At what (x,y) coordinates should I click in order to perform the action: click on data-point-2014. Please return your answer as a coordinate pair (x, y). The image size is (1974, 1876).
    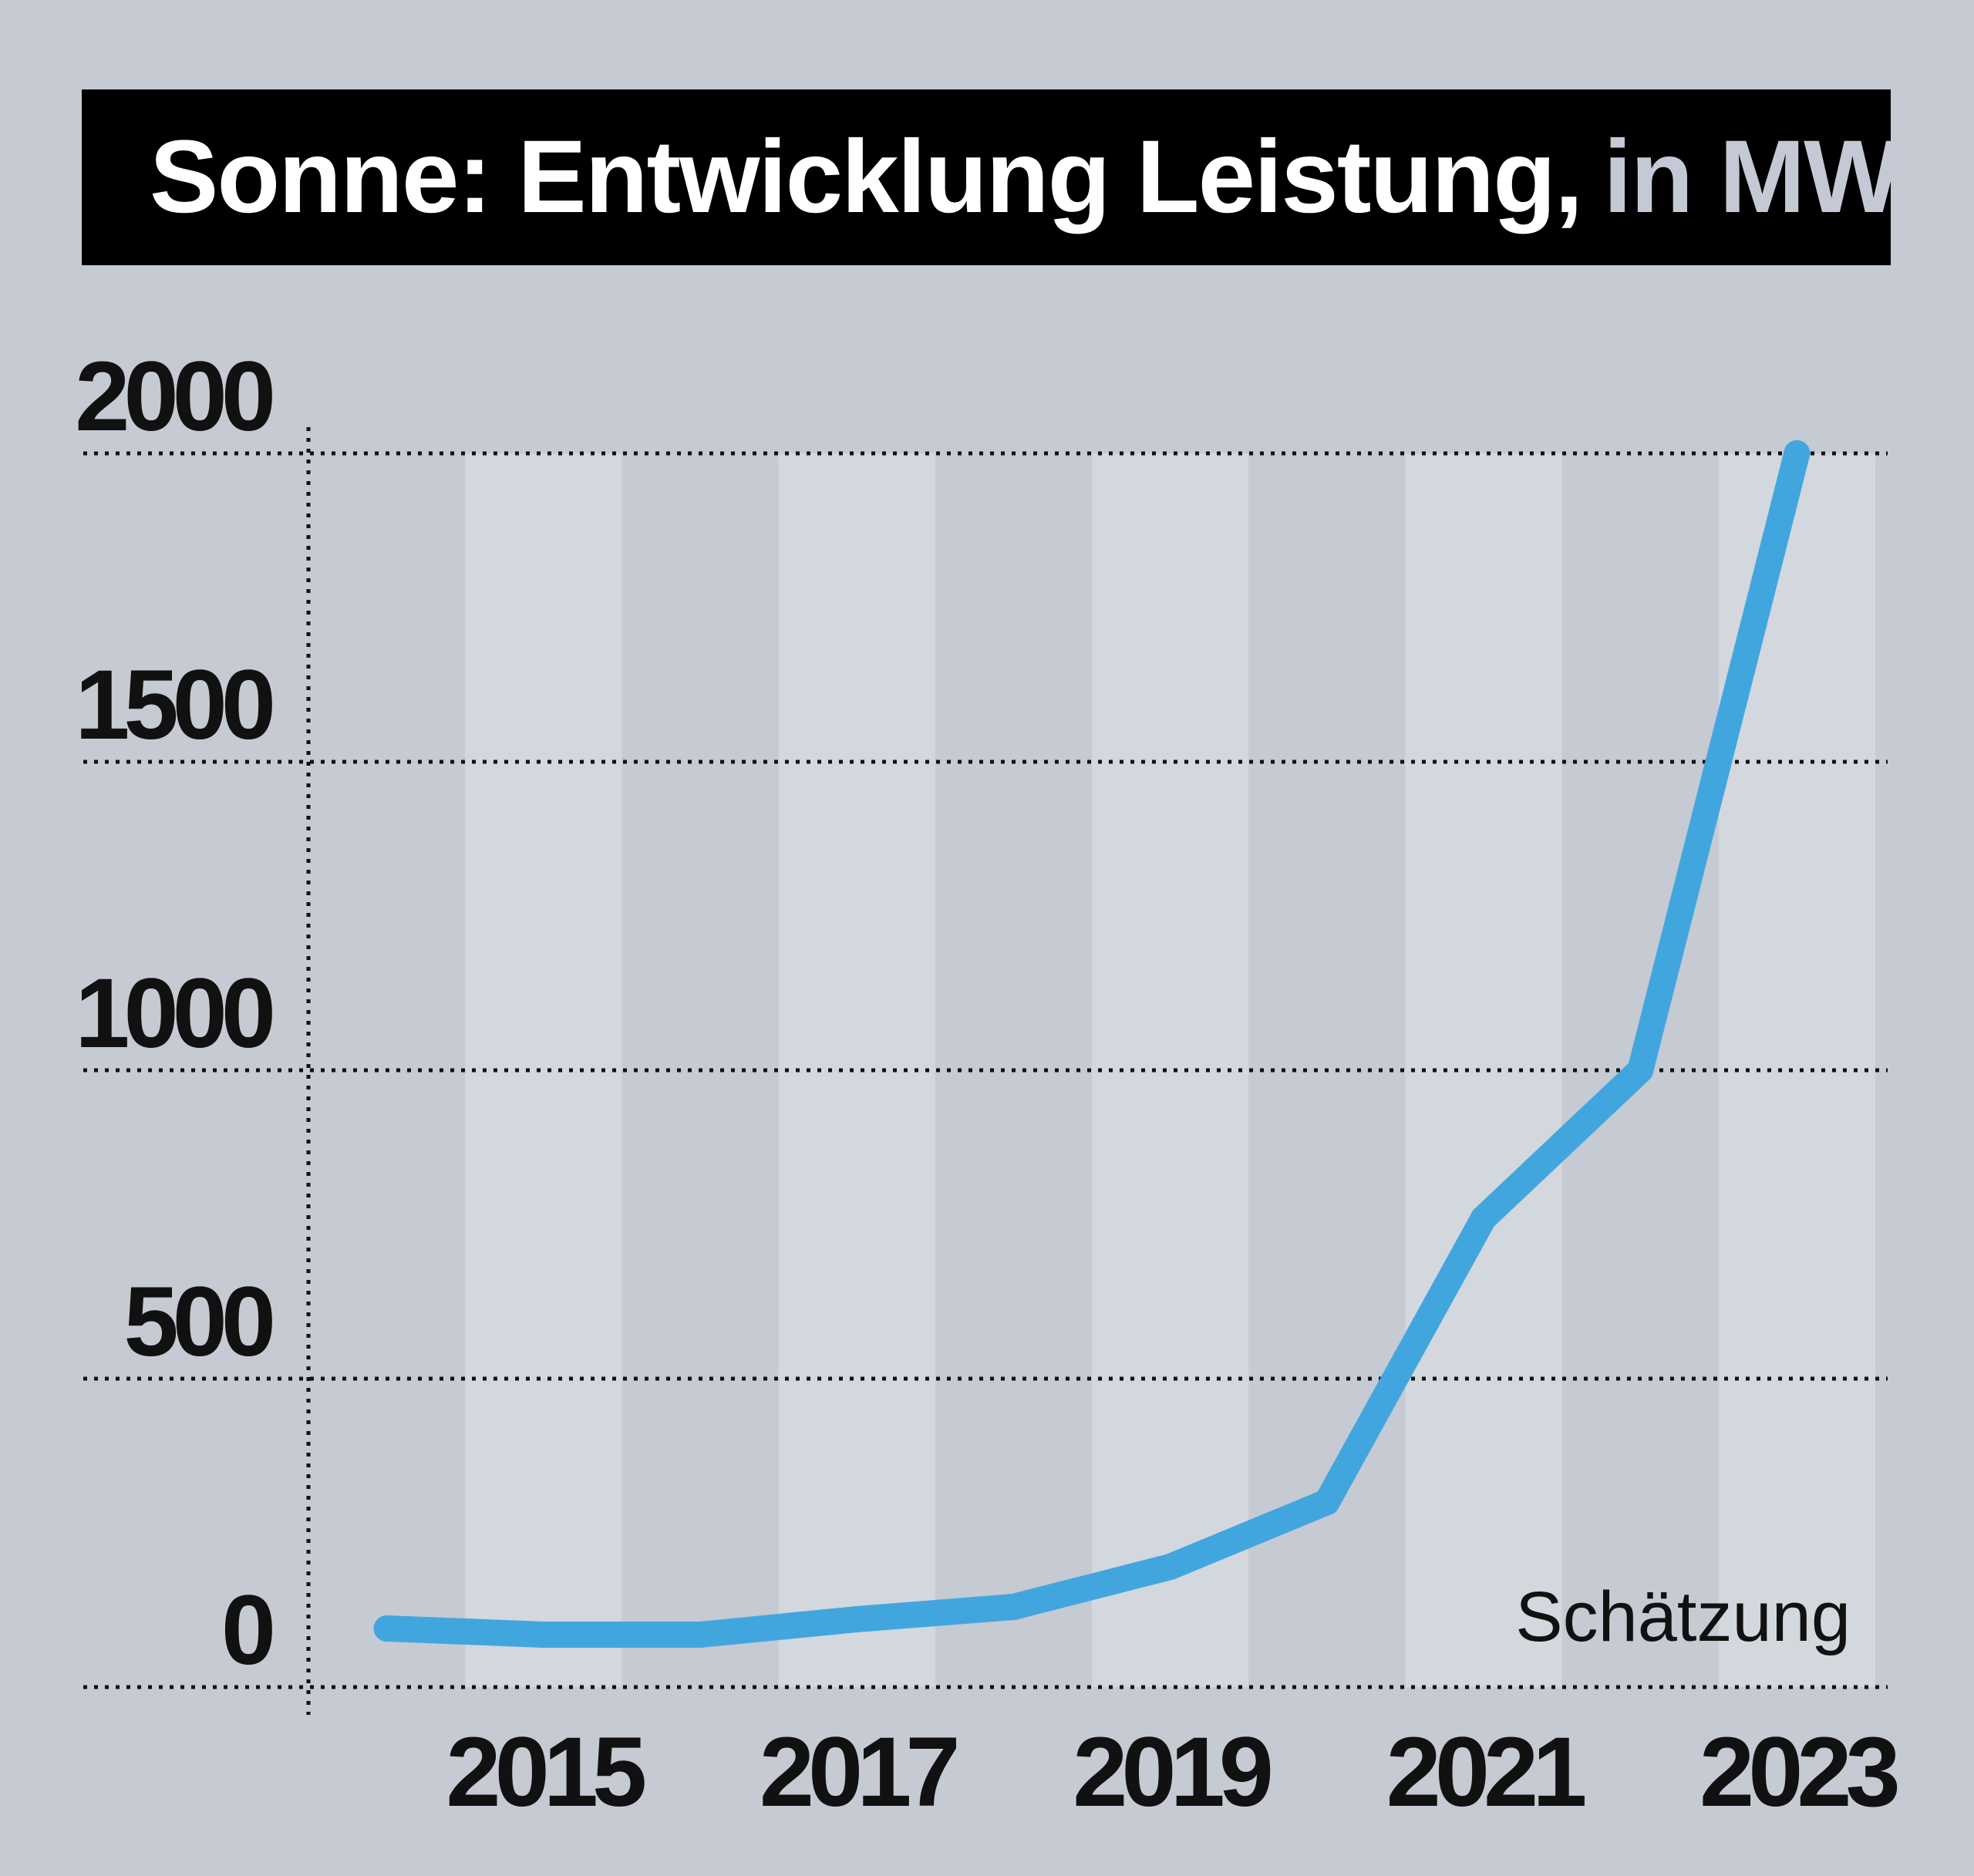
    Looking at the image, I should click on (386, 1628).